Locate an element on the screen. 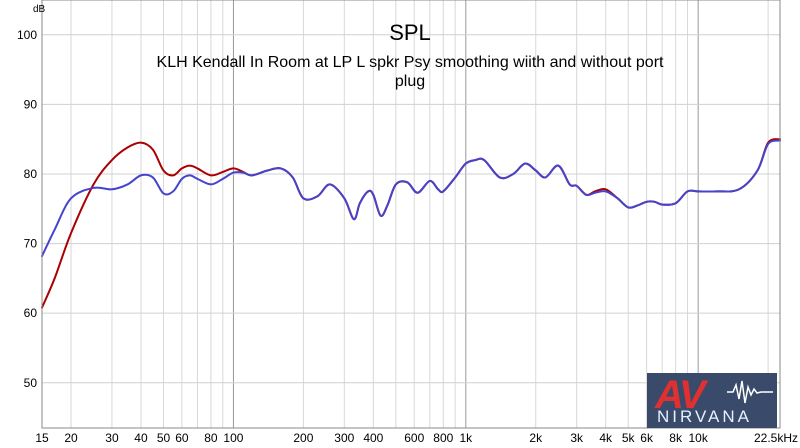 The image size is (800, 448). y-tick-label: 50 is located at coordinates (31, 383).